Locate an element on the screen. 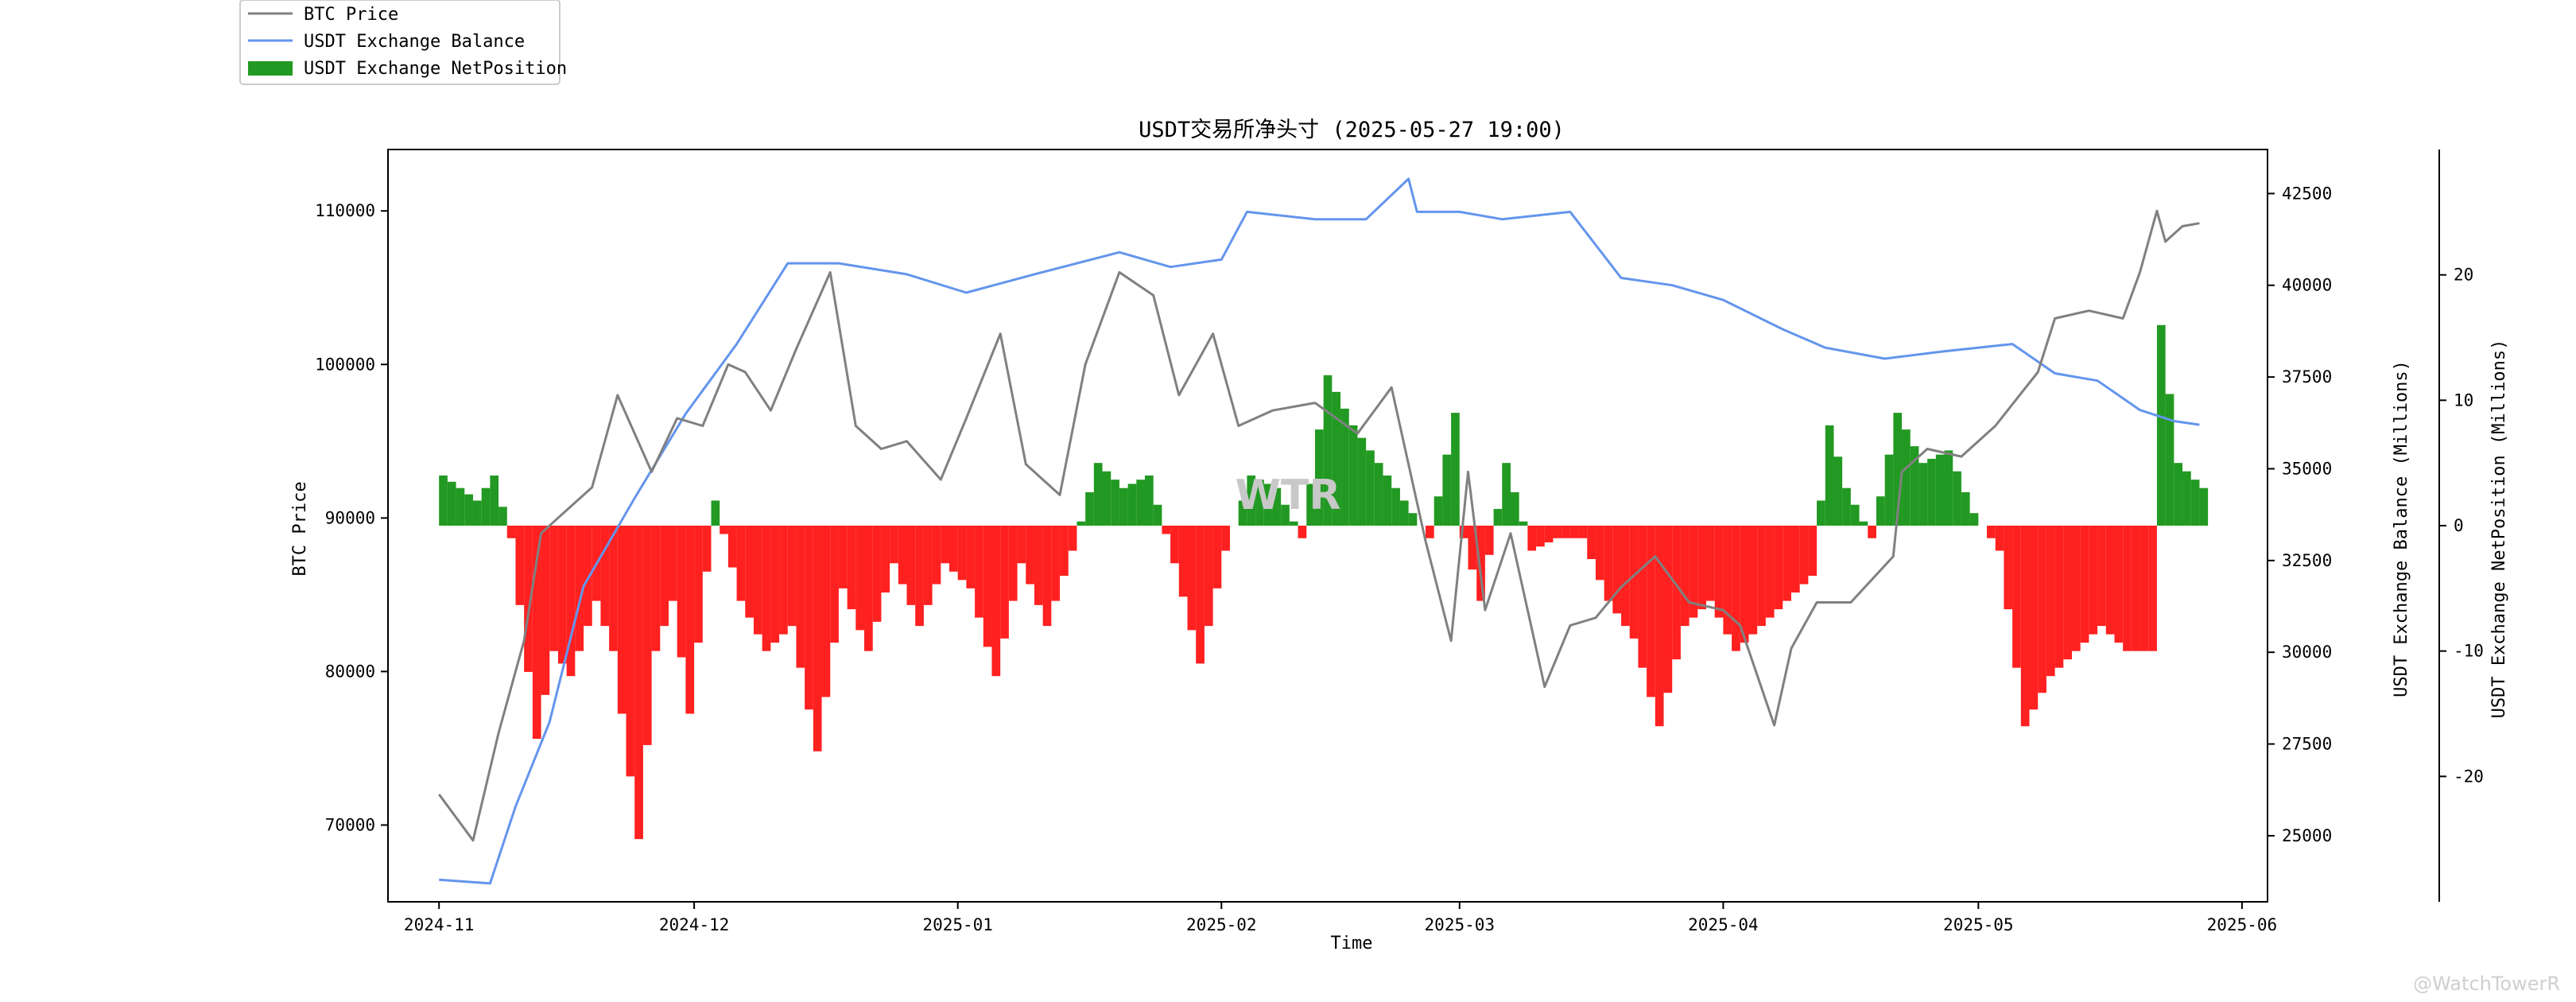 This screenshot has height=1002, width=2576. y-left-tick-label: 80000 is located at coordinates (350, 671).